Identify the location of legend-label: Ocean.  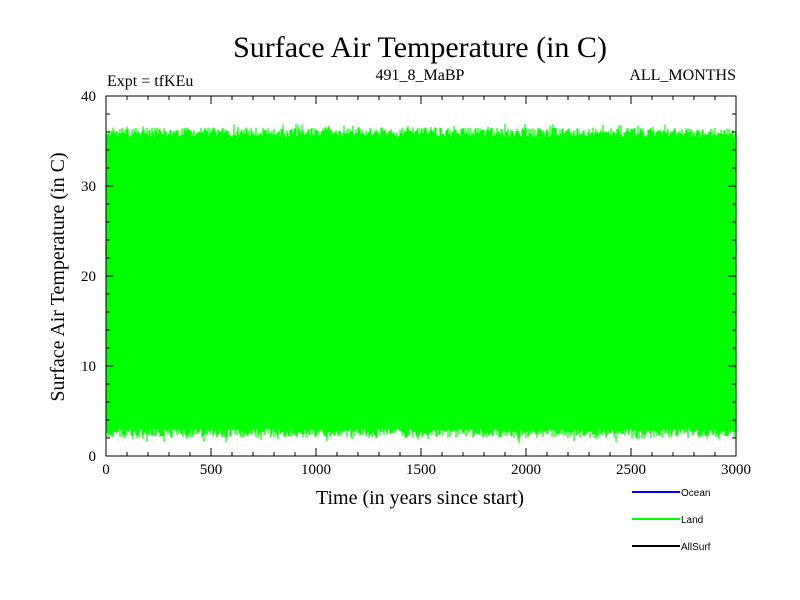
(695, 493).